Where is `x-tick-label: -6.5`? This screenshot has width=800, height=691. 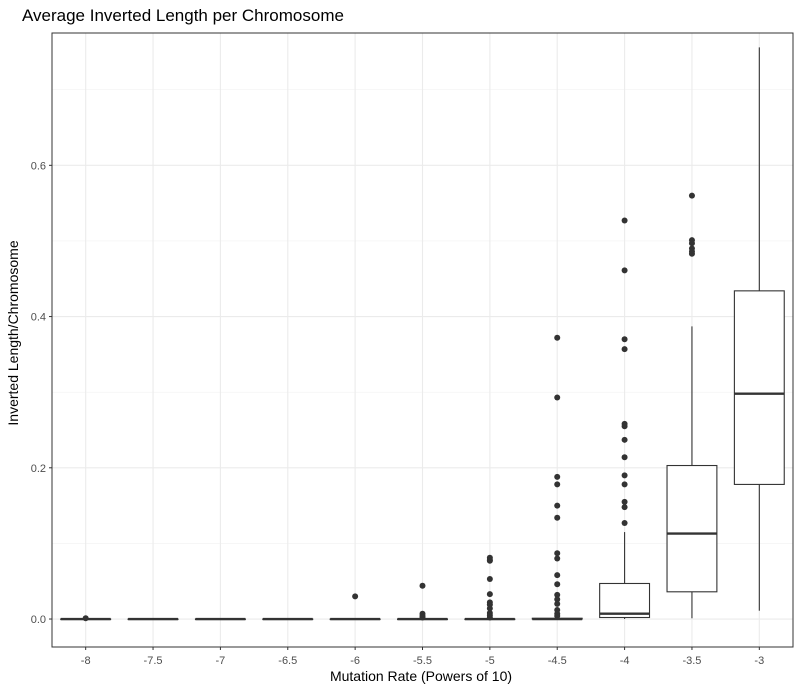
x-tick-label: -6.5 is located at coordinates (287, 661).